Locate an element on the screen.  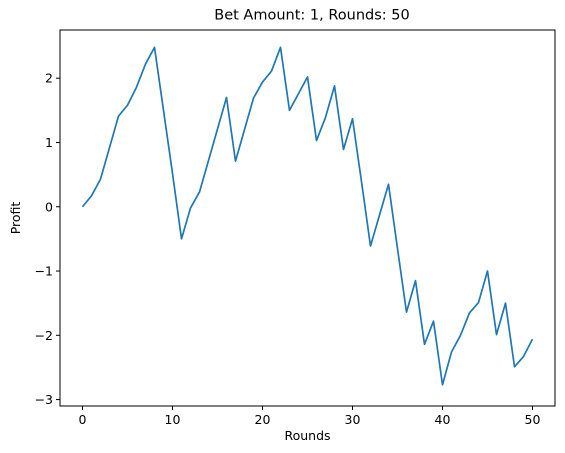
y-tick-label: 2 is located at coordinates (49, 78).